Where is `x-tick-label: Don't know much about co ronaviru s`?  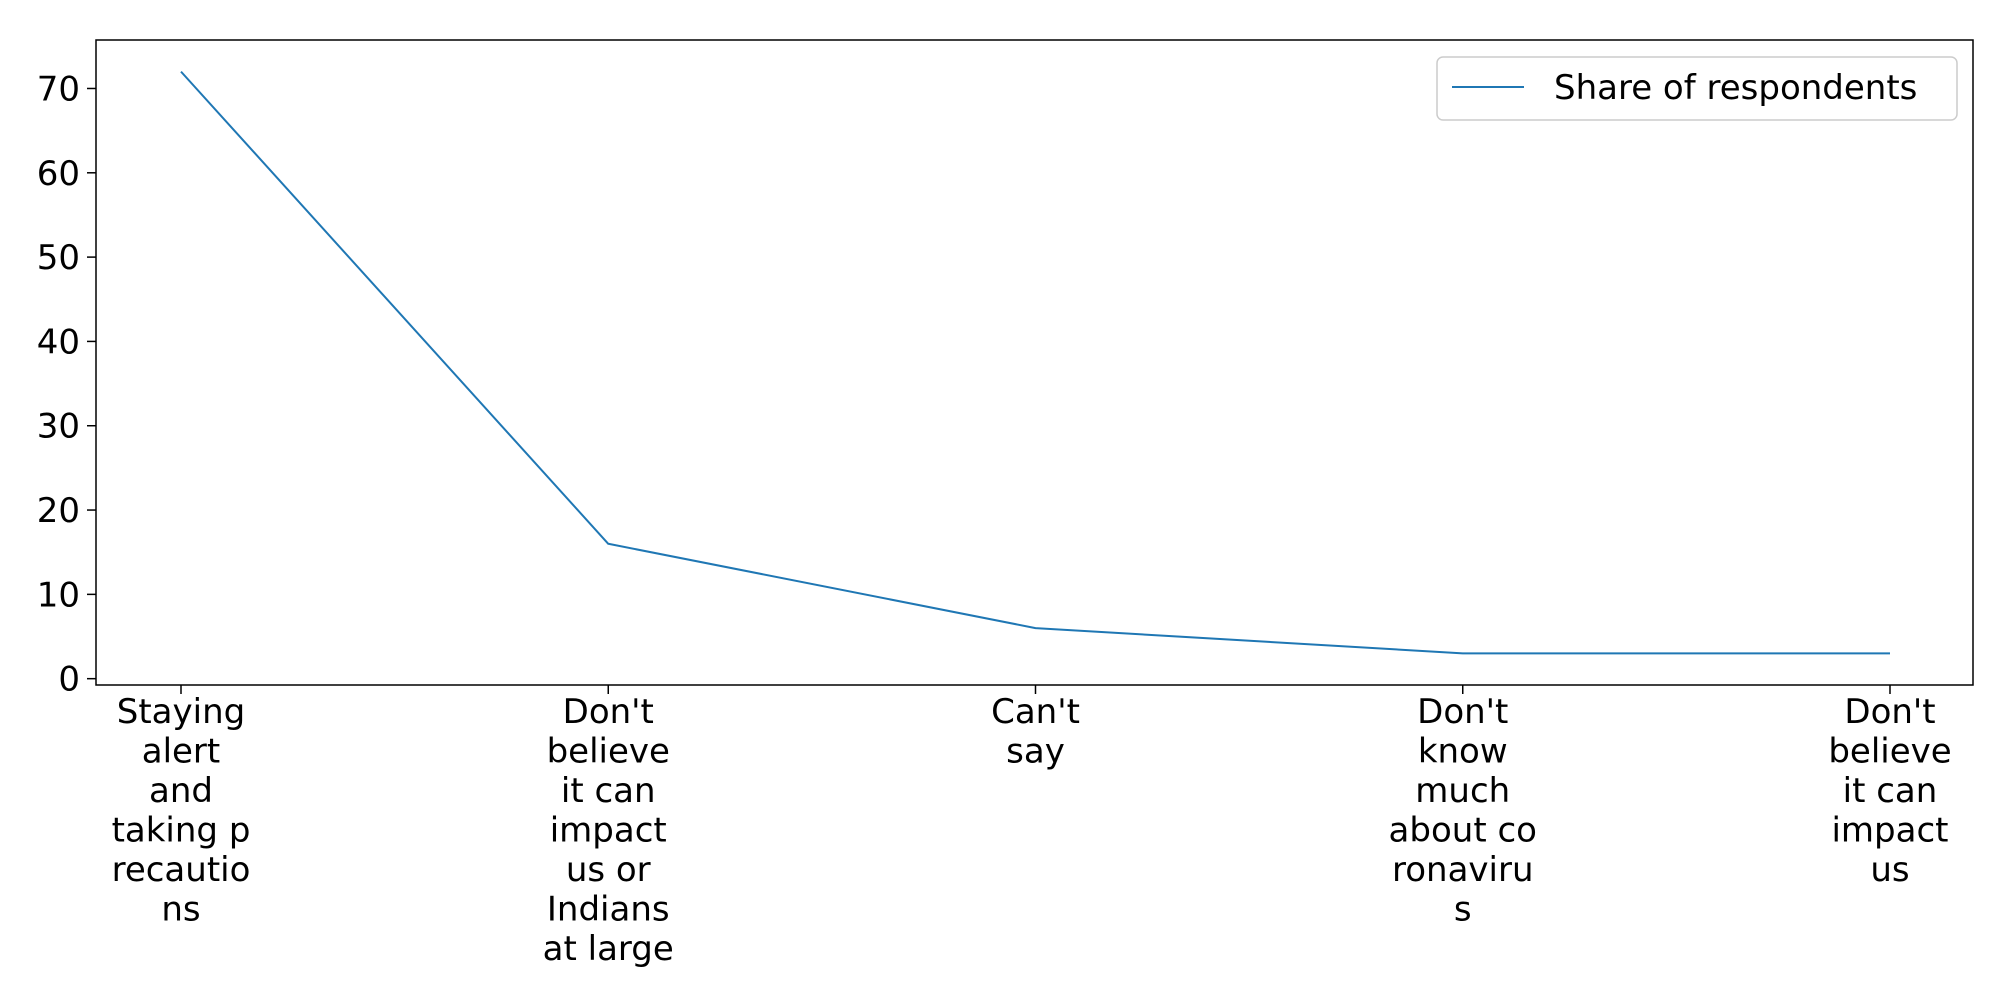 x-tick-label: Don't know much about co ronaviru s is located at coordinates (1463, 811).